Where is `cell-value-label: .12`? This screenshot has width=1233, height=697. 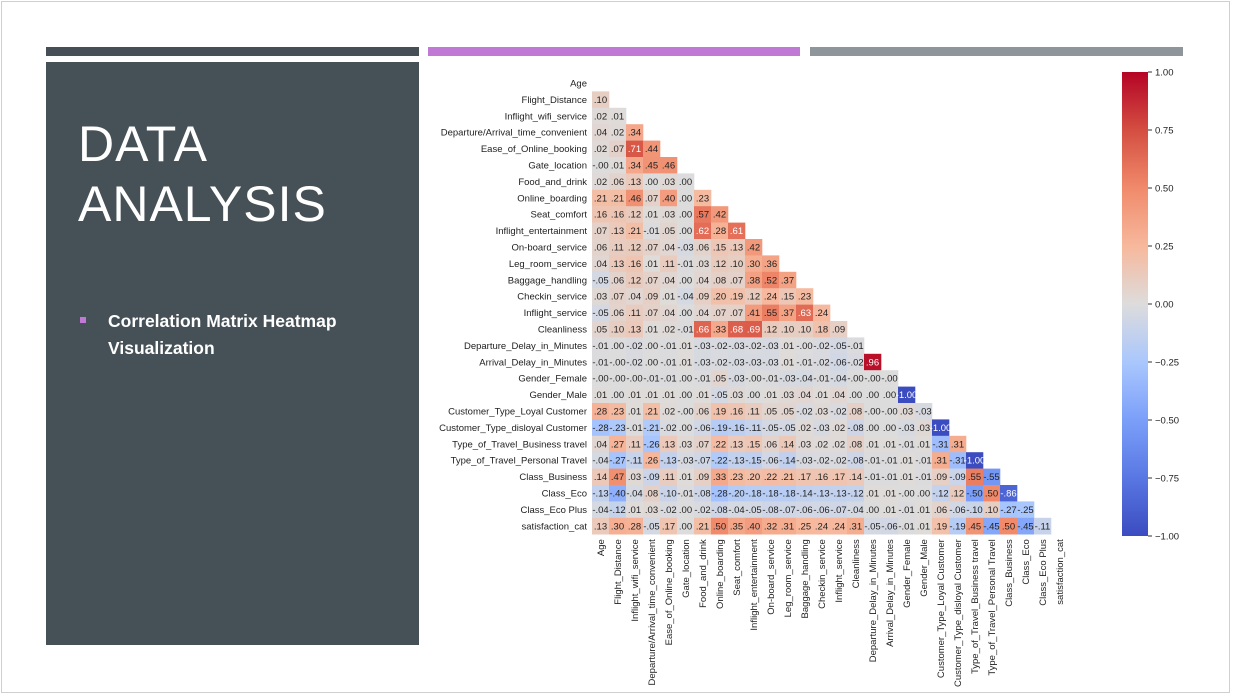 cell-value-label: .12 is located at coordinates (719, 264).